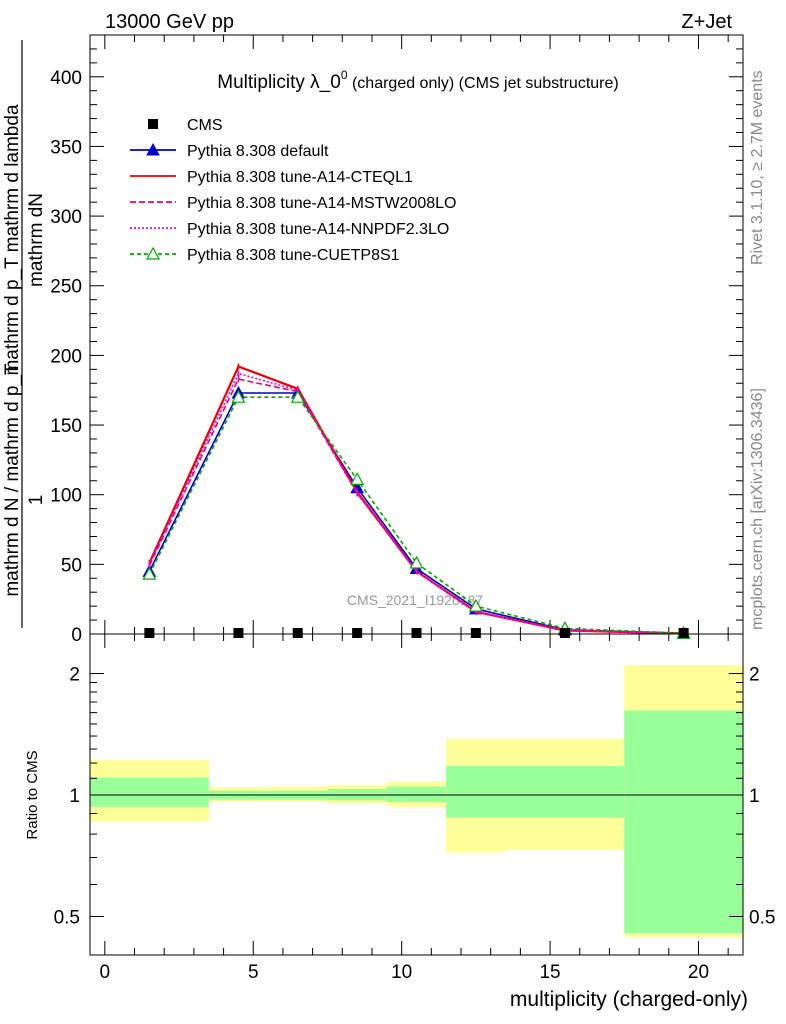  Describe the element at coordinates (74, 675) in the screenshot. I see `ratio-ytick-label: 2` at that location.